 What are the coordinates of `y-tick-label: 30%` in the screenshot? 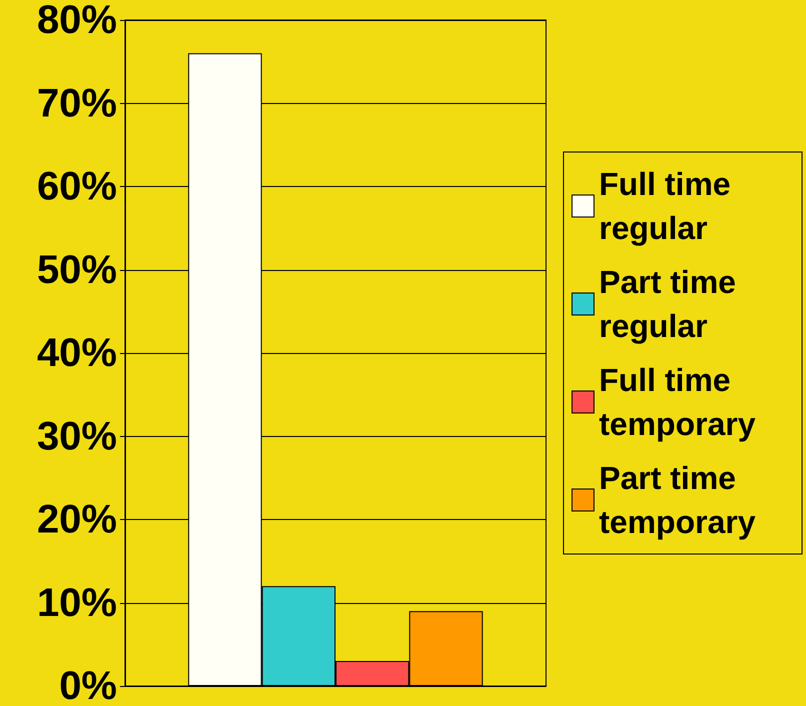 It's located at (76, 436).